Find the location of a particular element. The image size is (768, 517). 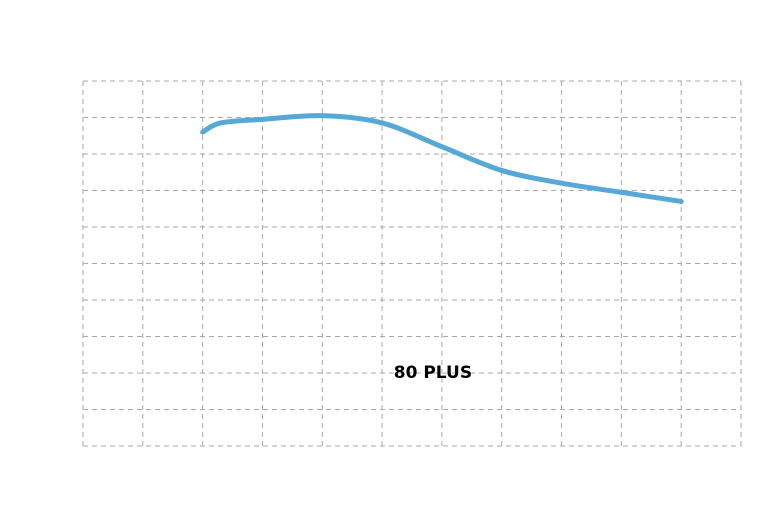

chart-series is located at coordinates (442, 158).